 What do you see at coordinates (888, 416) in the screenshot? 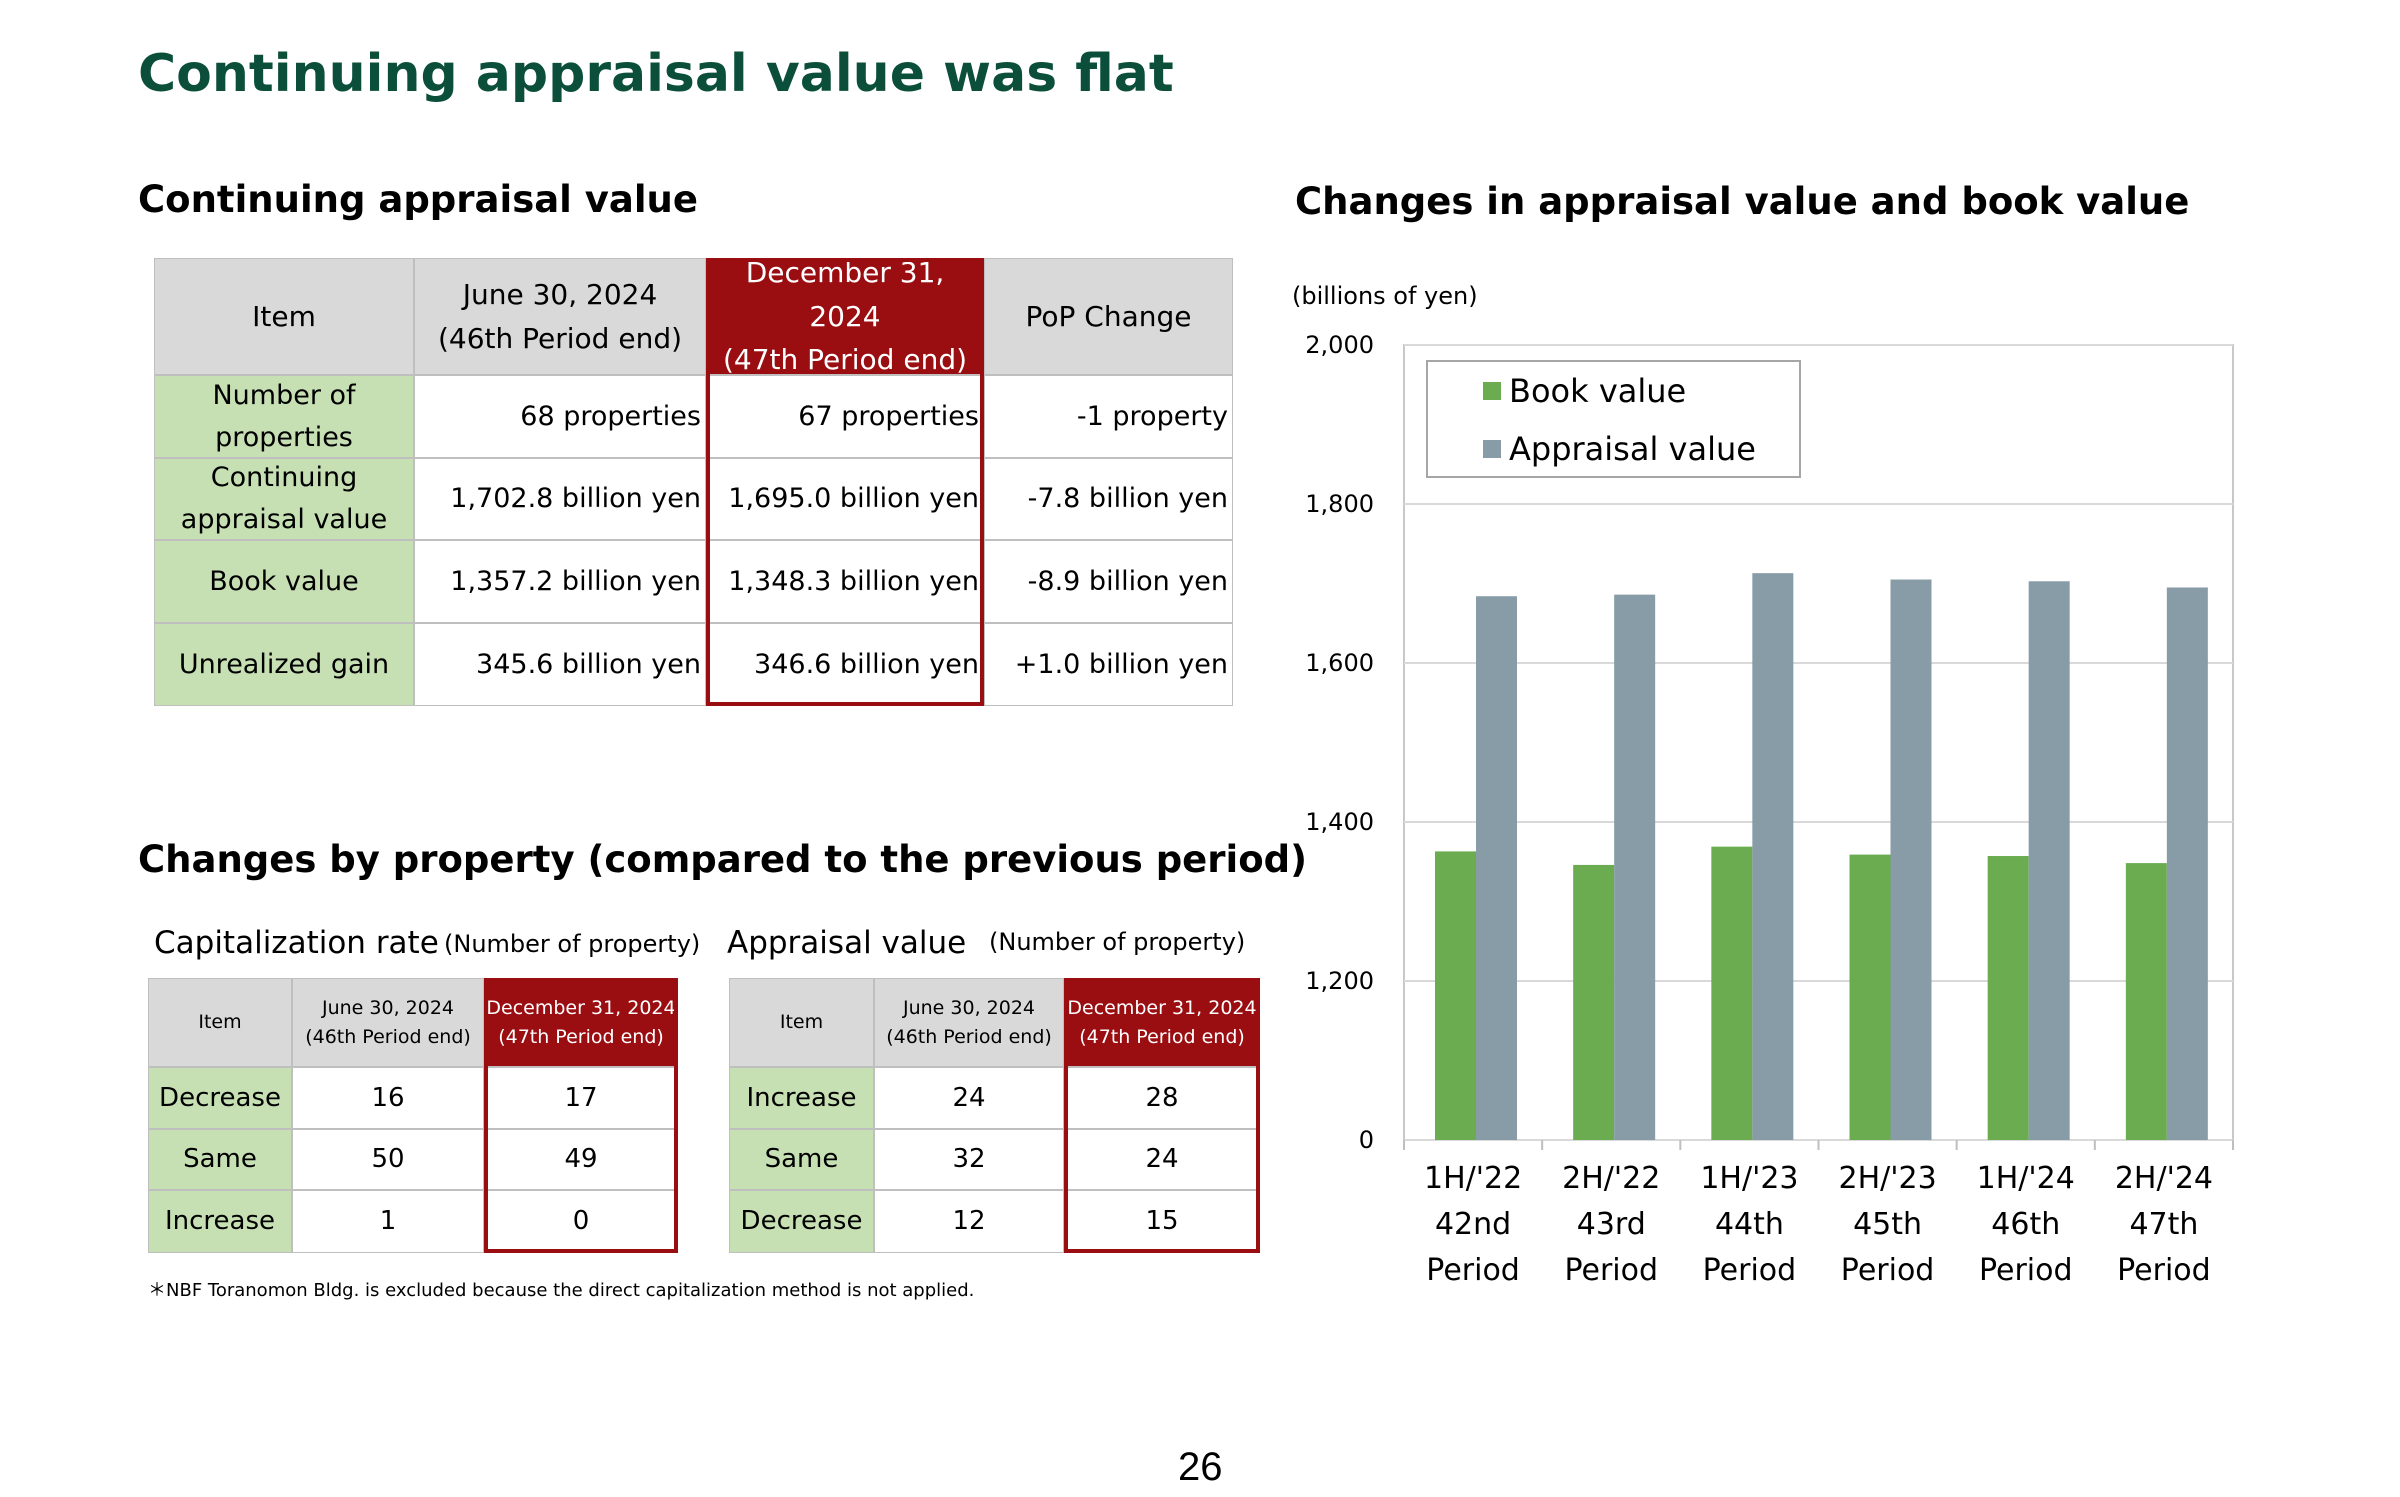
I see `cell-text: 67 properties` at bounding box center [888, 416].